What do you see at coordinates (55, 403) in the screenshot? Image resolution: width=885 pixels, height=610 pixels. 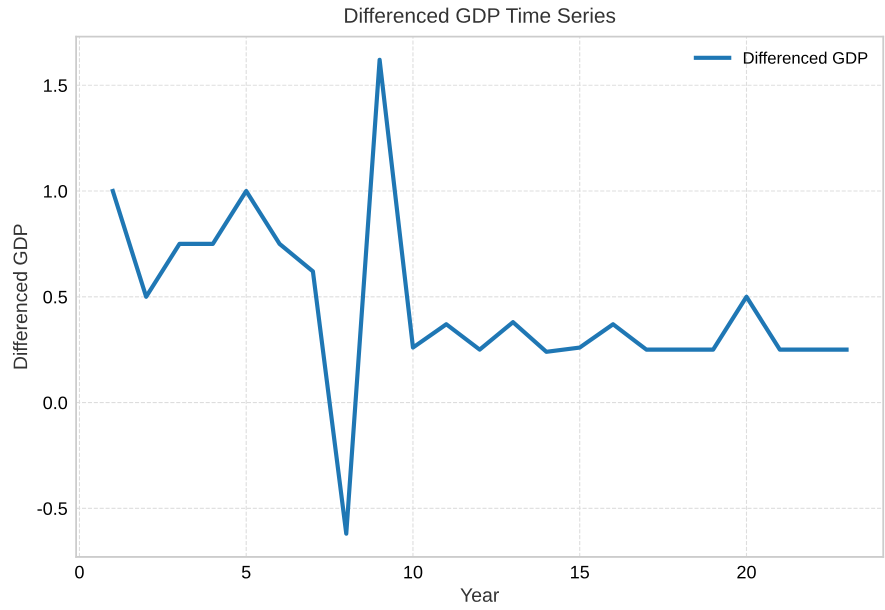 I see `y-tick-label: 0.0` at bounding box center [55, 403].